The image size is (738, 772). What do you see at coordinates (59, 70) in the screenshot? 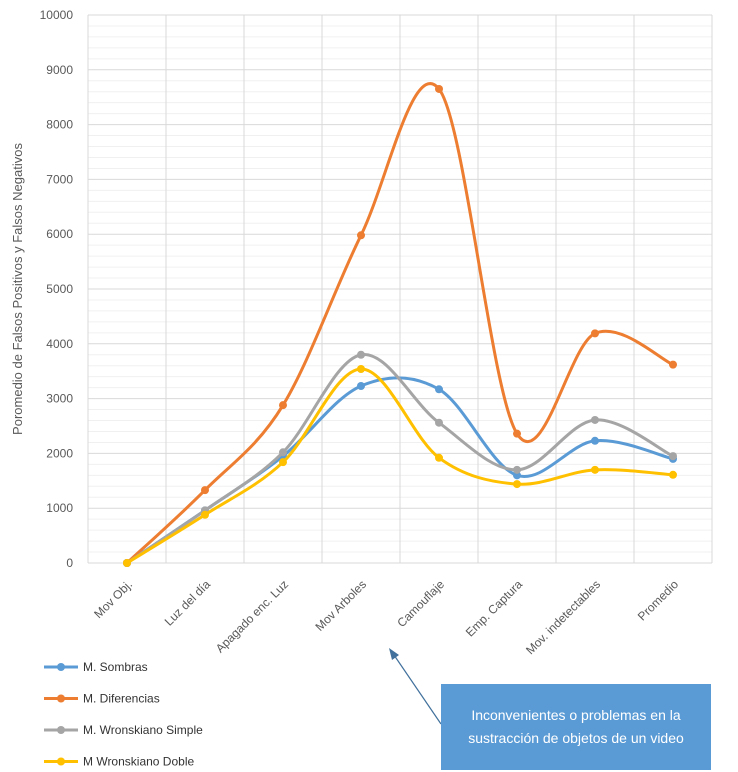
I see `y-tick-label: 9000` at bounding box center [59, 70].